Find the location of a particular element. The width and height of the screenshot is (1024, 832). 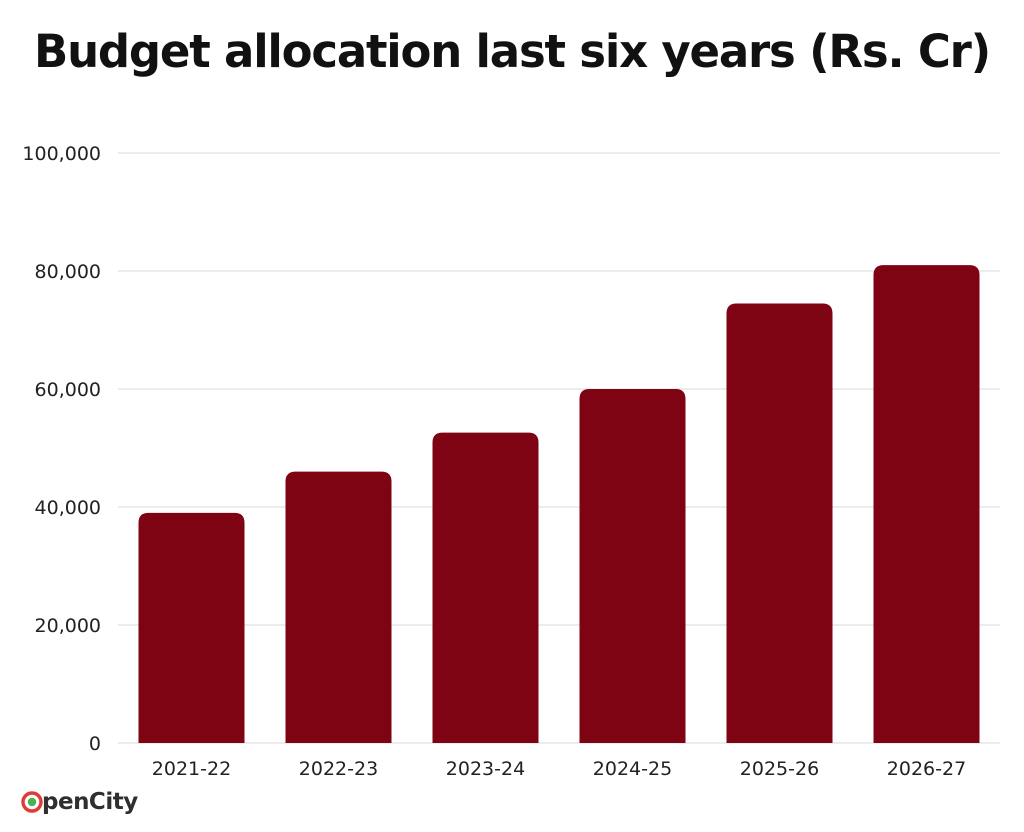

y-axis-ticks: 0 20,000 40,000 60,000 80,000 100,000 is located at coordinates (61, 449).